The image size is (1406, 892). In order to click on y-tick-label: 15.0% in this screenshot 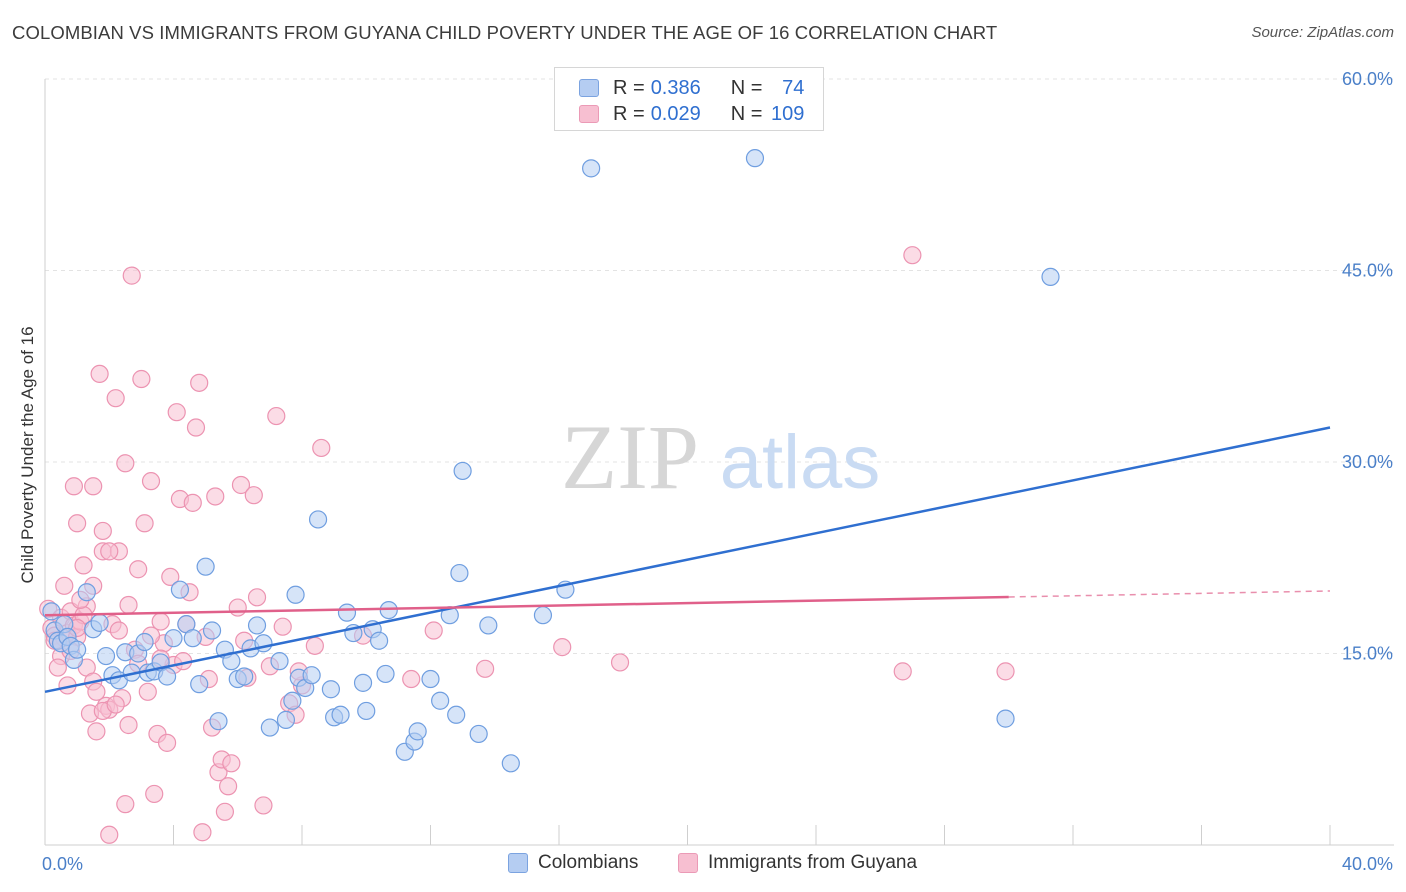, I will do `click(1367, 654)`.